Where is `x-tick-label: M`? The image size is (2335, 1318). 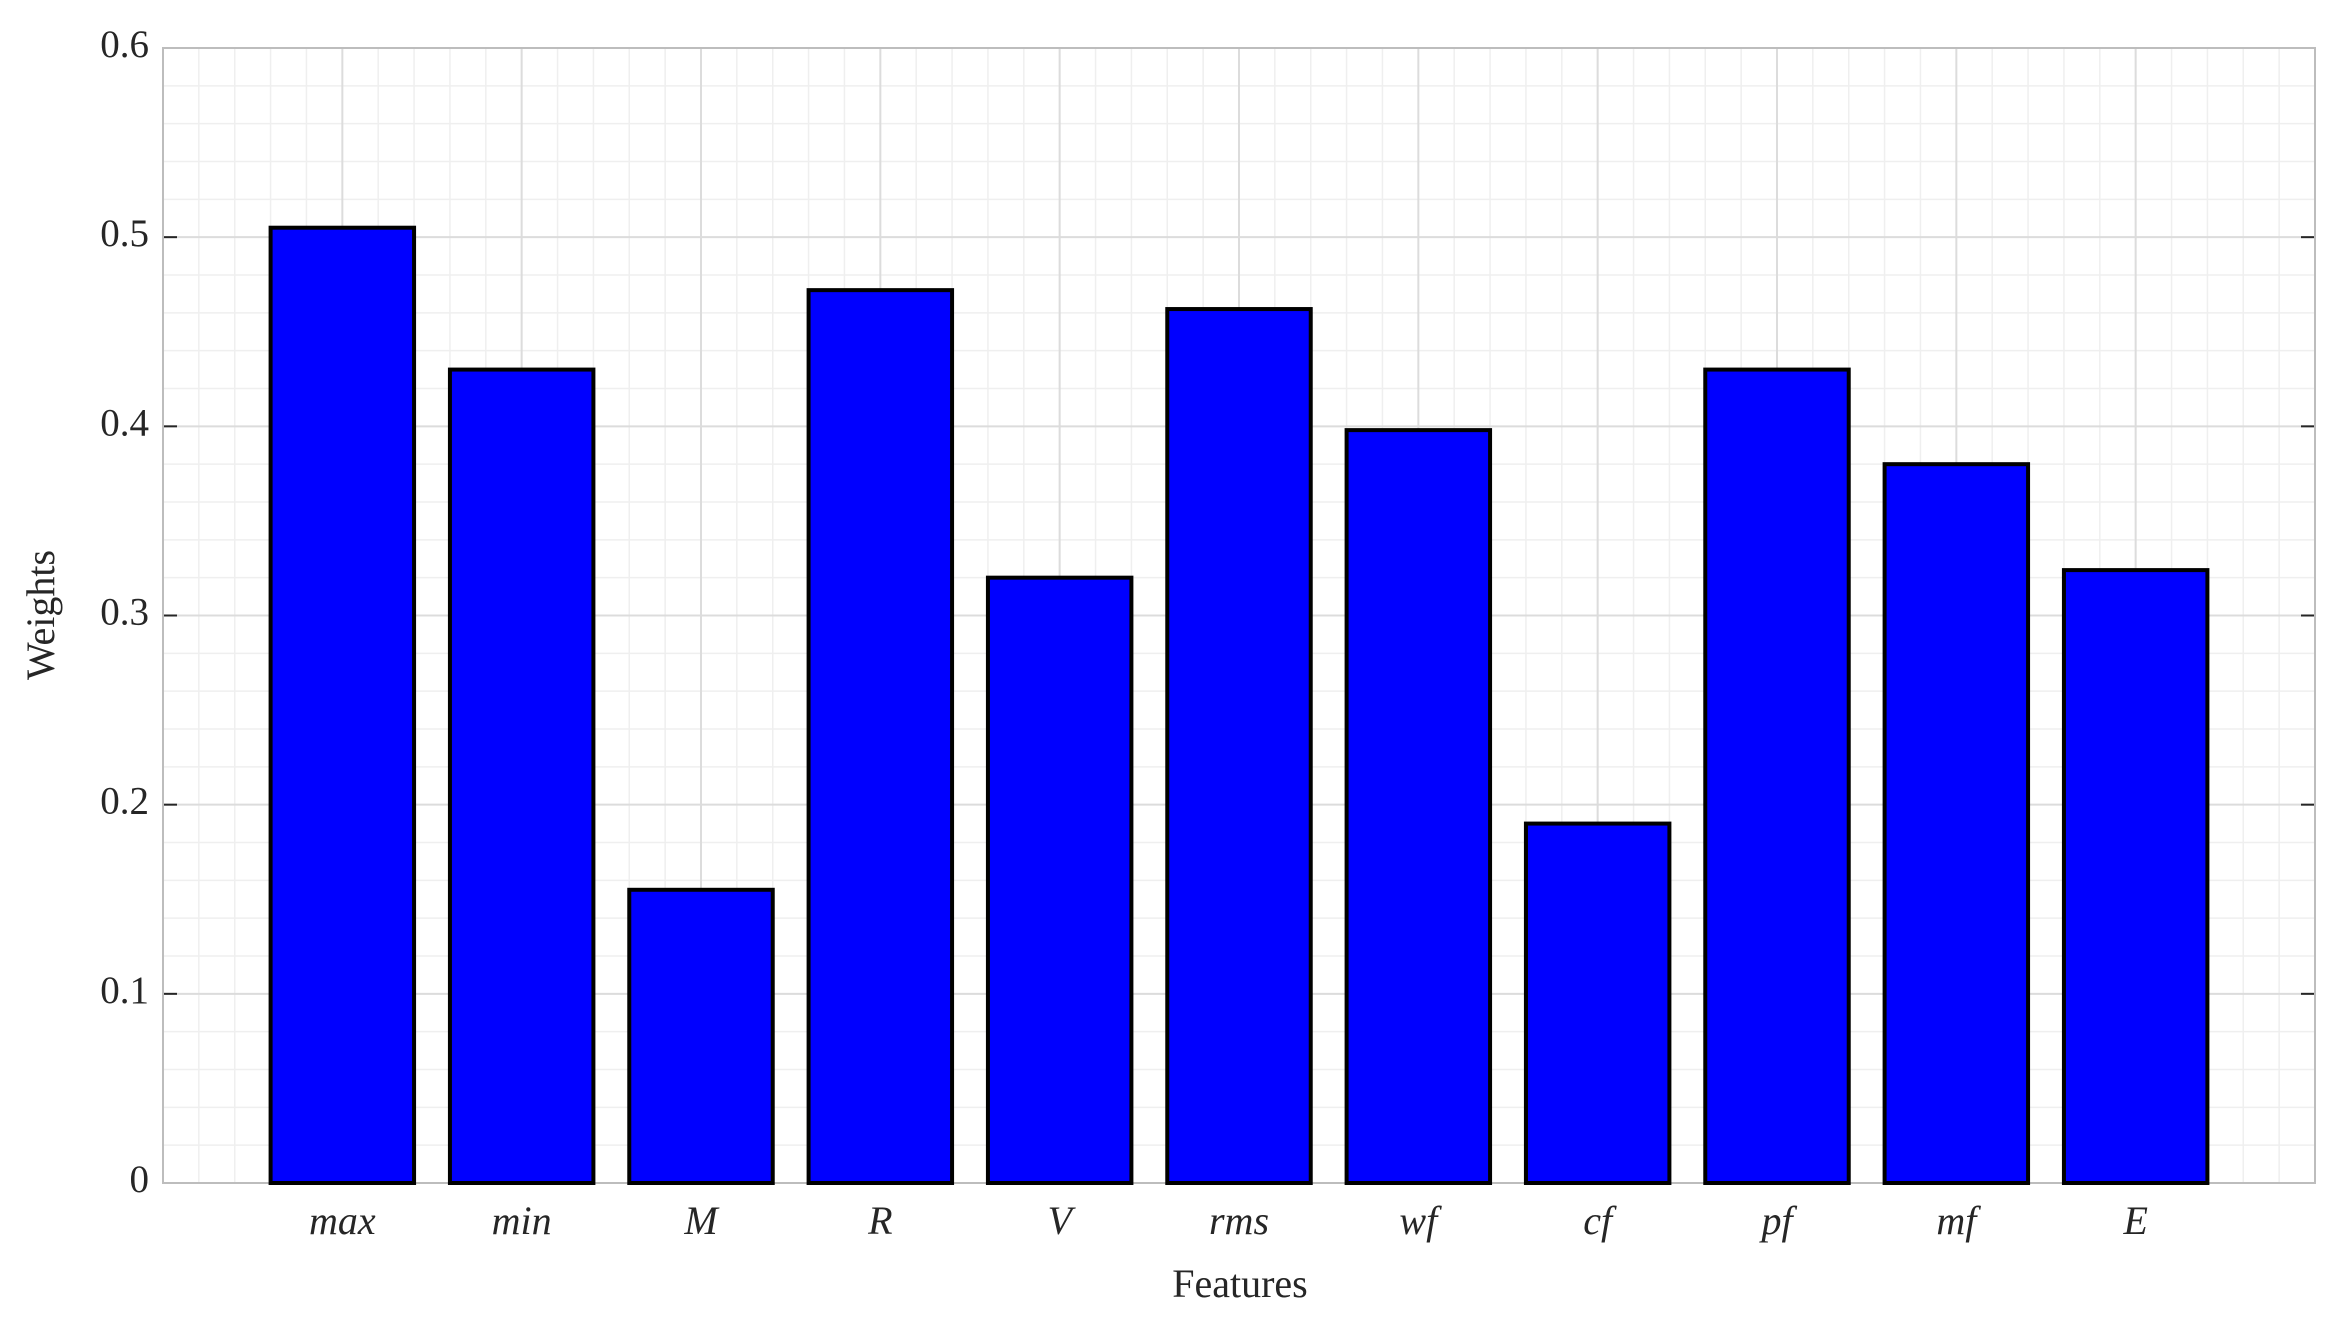
x-tick-label: M is located at coordinates (701, 1220).